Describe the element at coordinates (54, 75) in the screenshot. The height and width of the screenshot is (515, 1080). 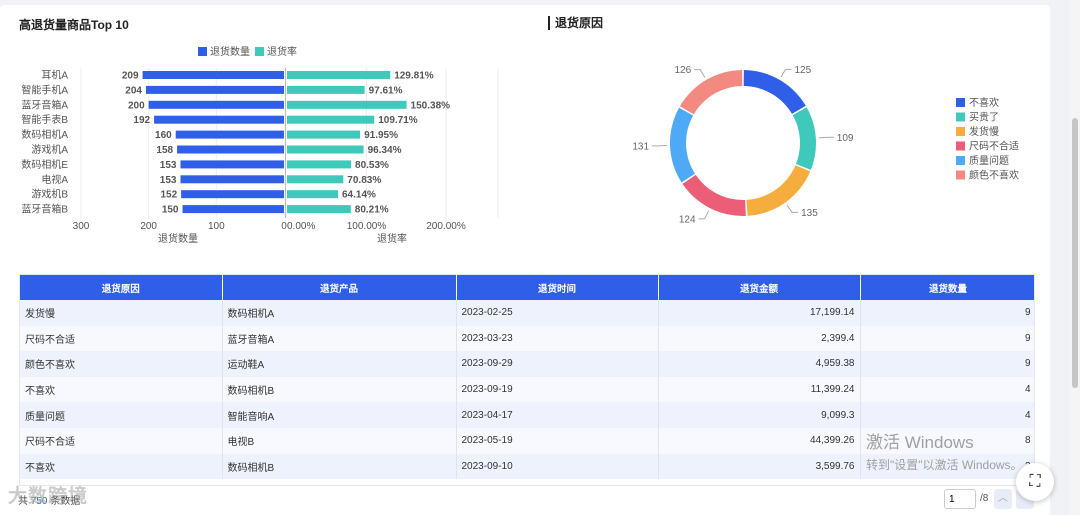
I see `category-label: 耳机A` at that location.